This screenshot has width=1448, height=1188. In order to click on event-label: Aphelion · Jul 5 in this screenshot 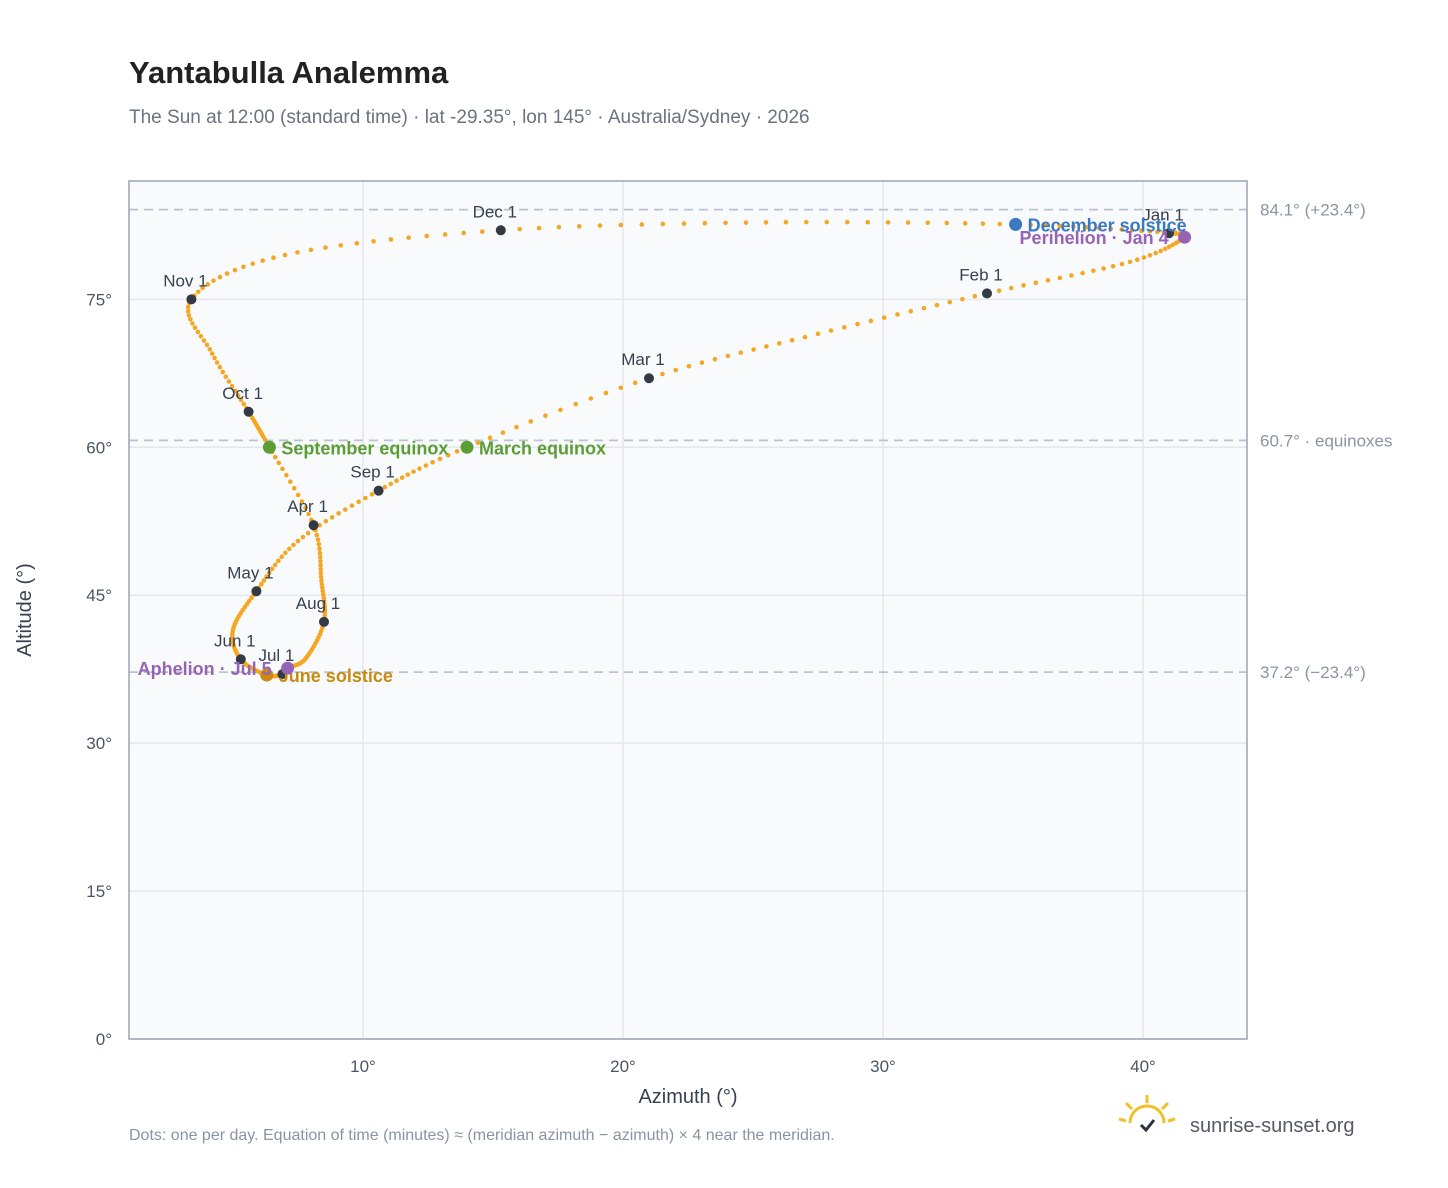, I will do `click(205, 669)`.